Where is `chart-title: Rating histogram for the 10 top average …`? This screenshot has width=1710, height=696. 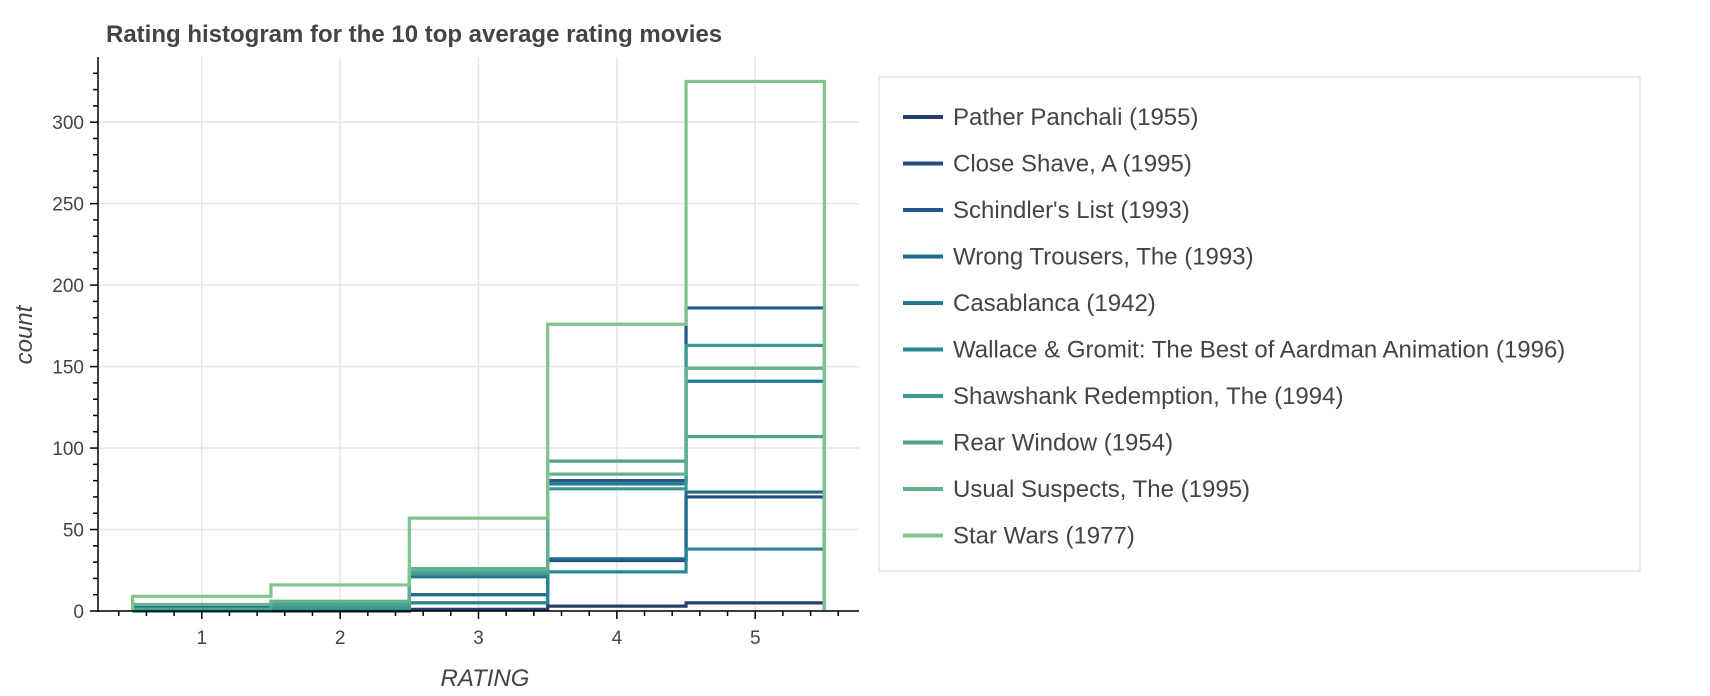
chart-title: Rating histogram for the 10 top average … is located at coordinates (414, 34).